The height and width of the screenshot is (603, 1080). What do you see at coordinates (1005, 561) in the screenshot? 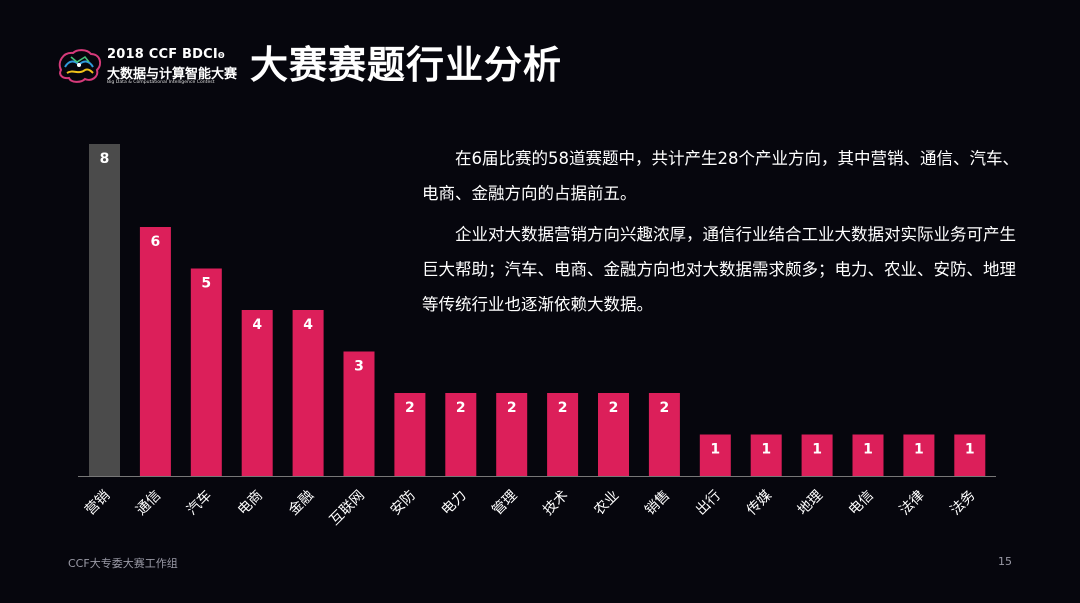
I see `page-number: 15` at bounding box center [1005, 561].